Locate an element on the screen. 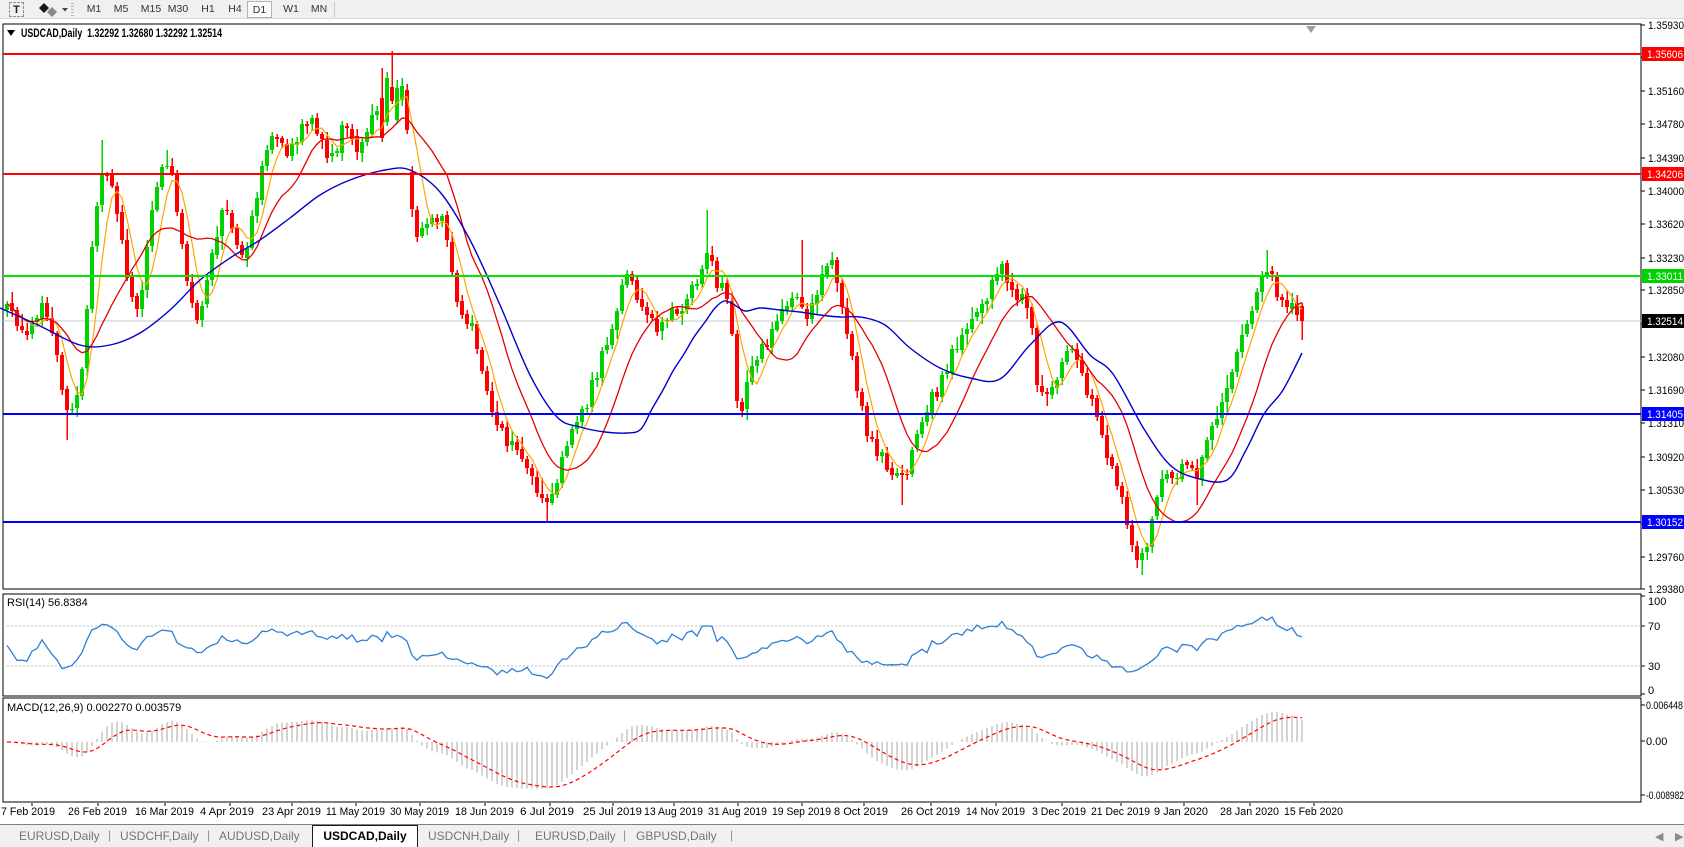 The height and width of the screenshot is (847, 1684). svg-text: 4 Apr 2019 is located at coordinates (227, 812).